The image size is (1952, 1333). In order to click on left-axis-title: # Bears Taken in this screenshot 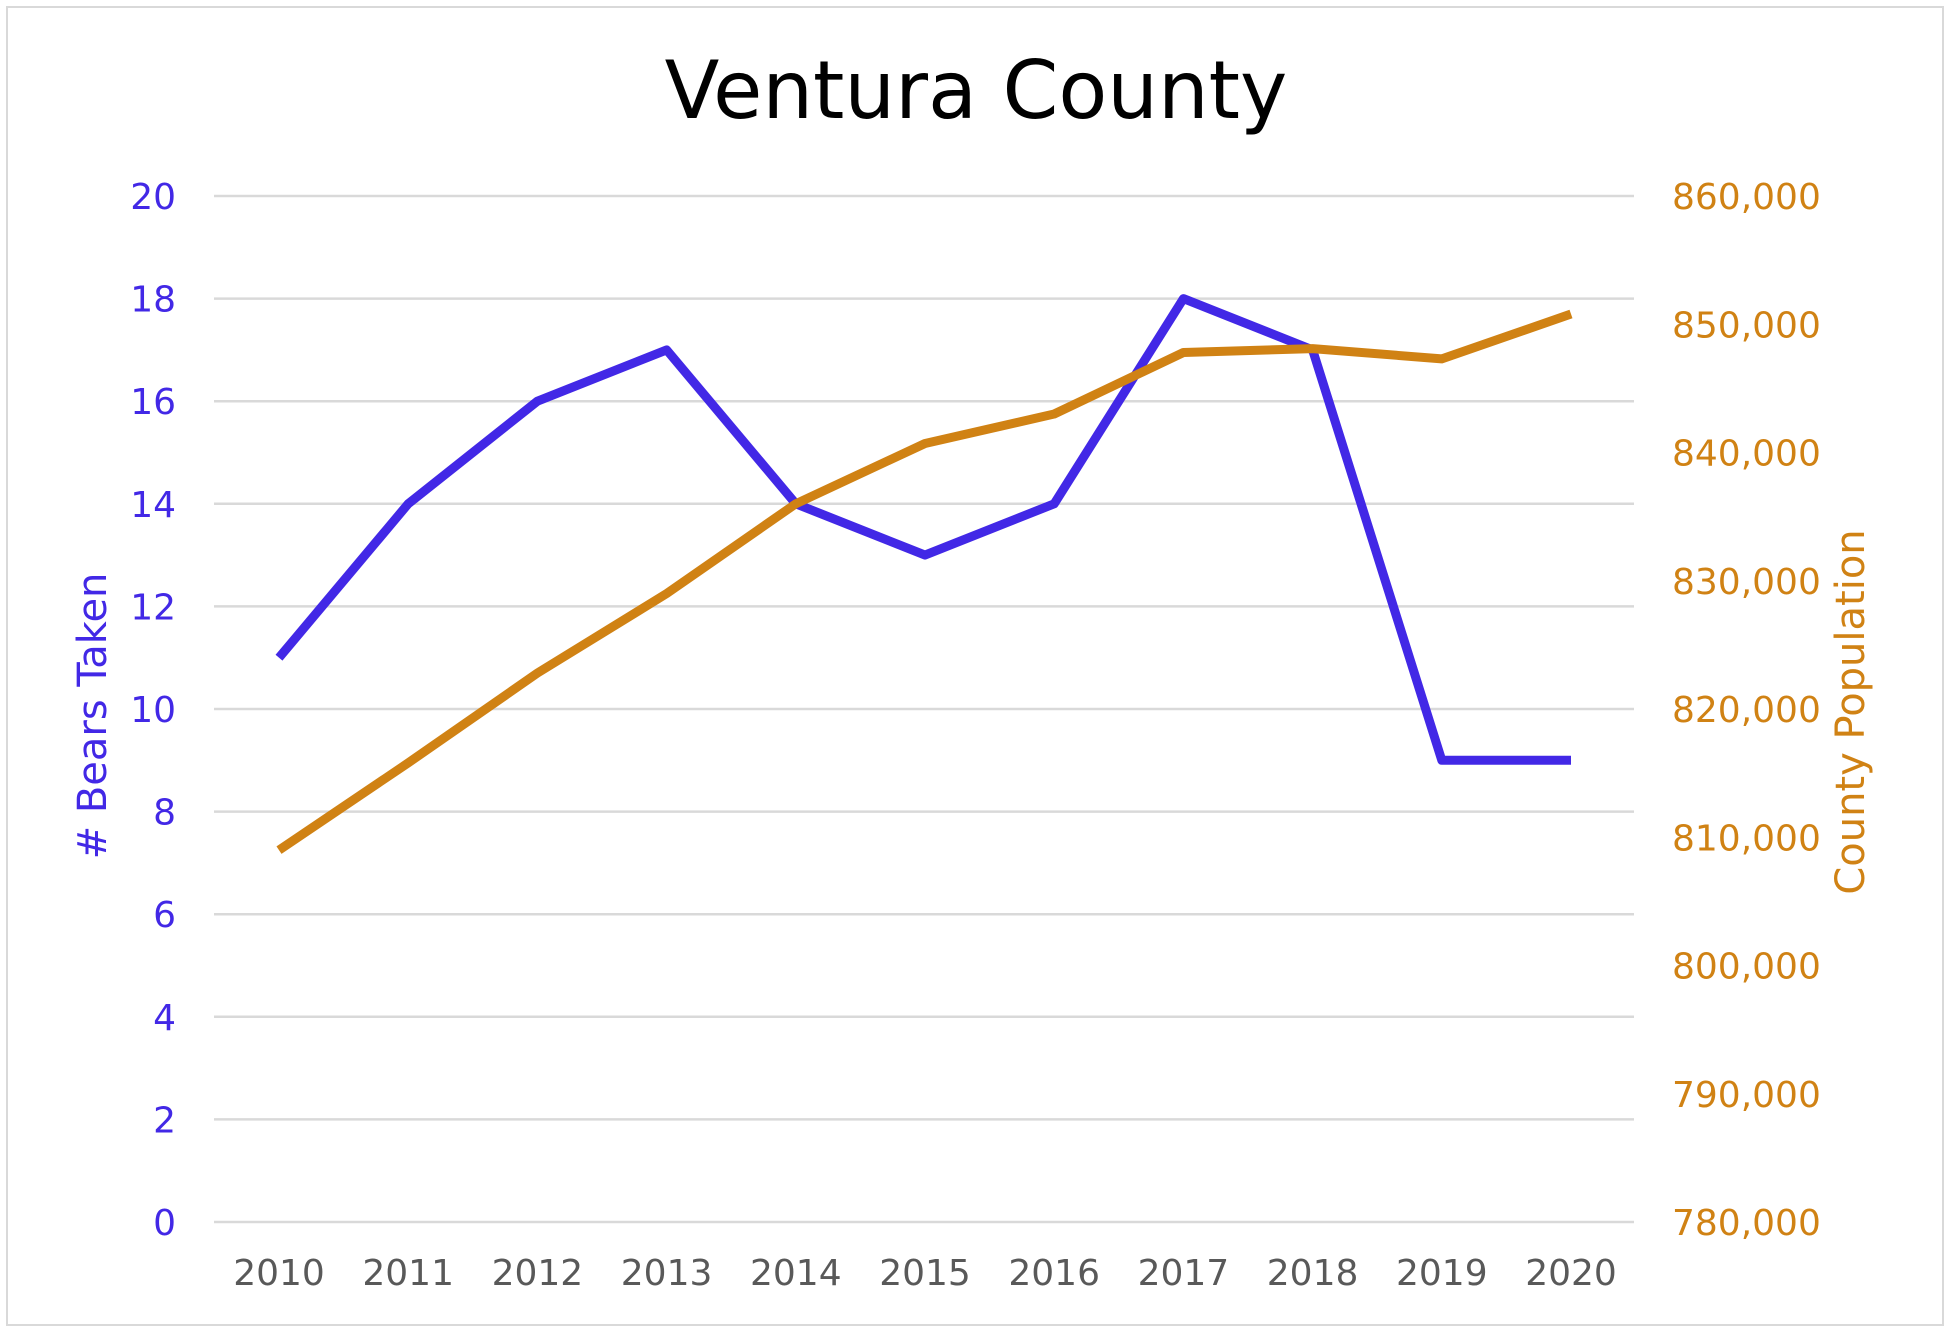, I will do `click(93, 716)`.